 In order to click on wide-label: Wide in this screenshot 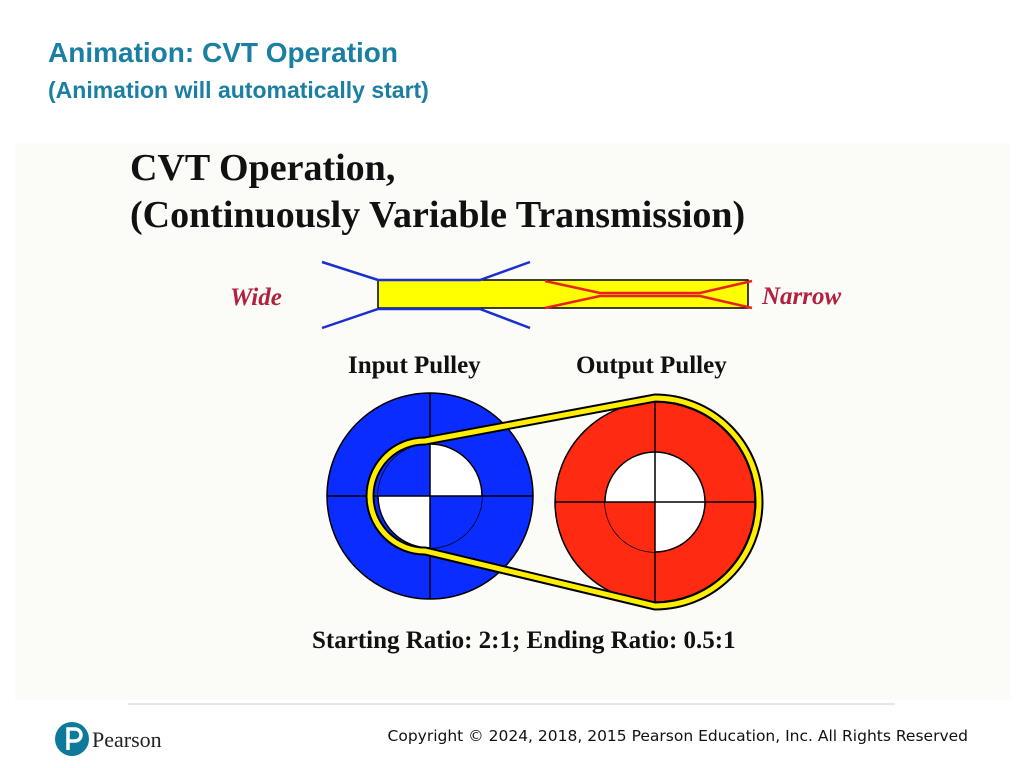, I will do `click(256, 297)`.